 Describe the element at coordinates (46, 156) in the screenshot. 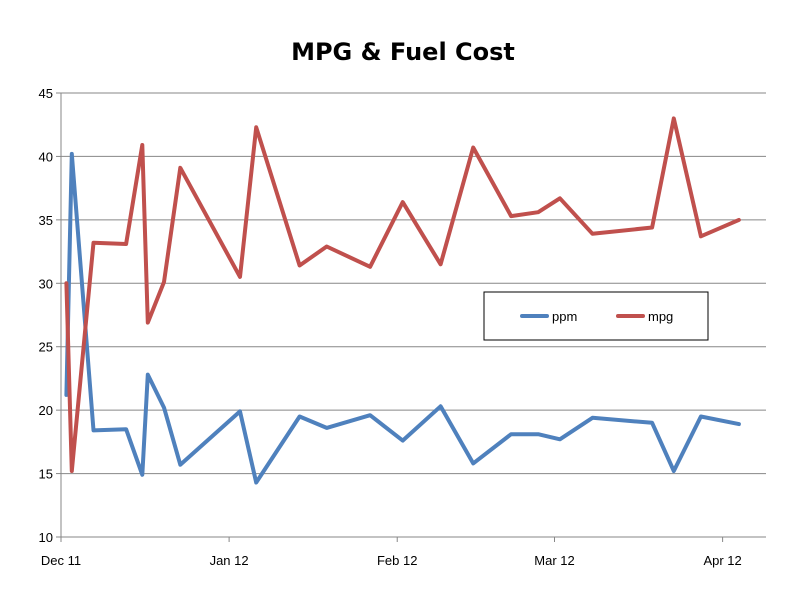

I see `y-tick-label: 40` at that location.